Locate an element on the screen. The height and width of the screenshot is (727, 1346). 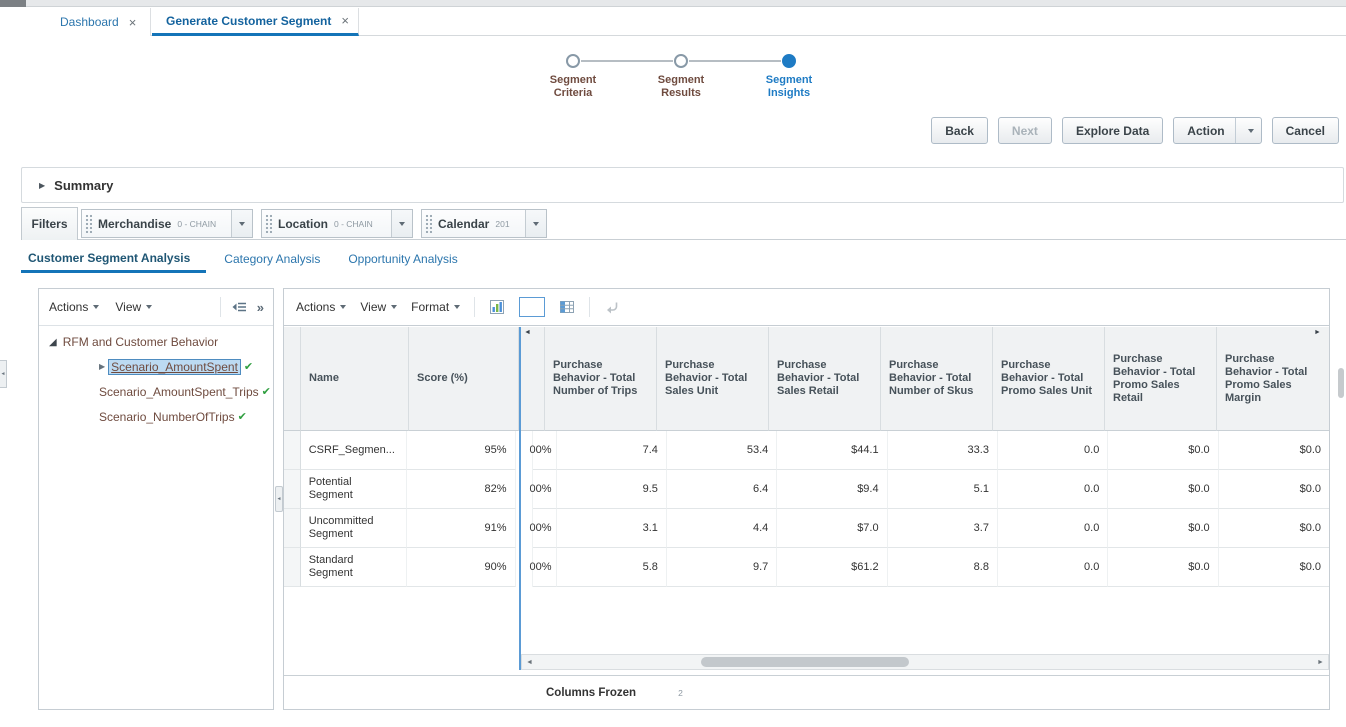
tree-actions-menu: Actions is located at coordinates (74, 307).